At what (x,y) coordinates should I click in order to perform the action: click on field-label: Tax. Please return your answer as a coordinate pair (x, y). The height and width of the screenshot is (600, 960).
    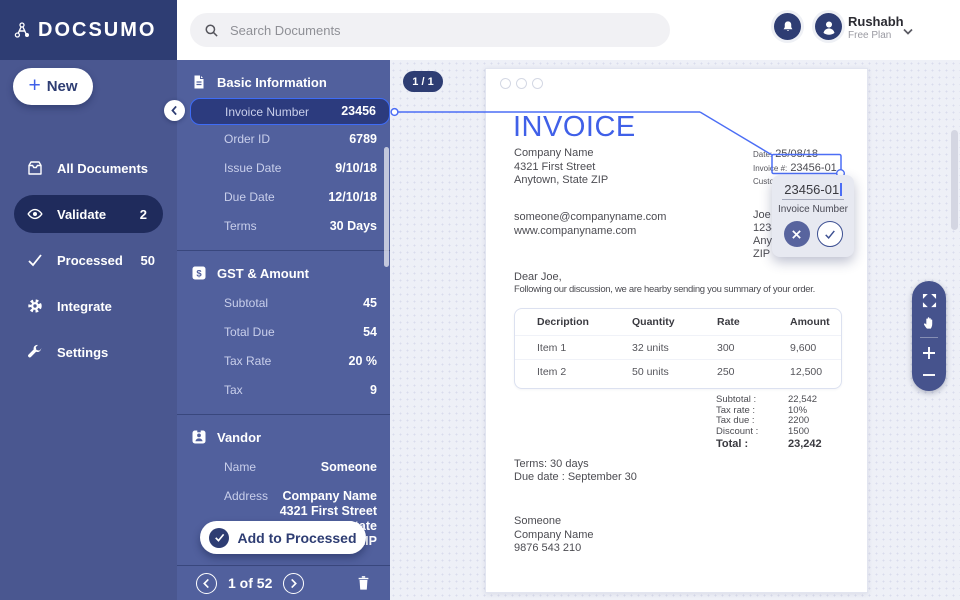
    Looking at the image, I should click on (233, 390).